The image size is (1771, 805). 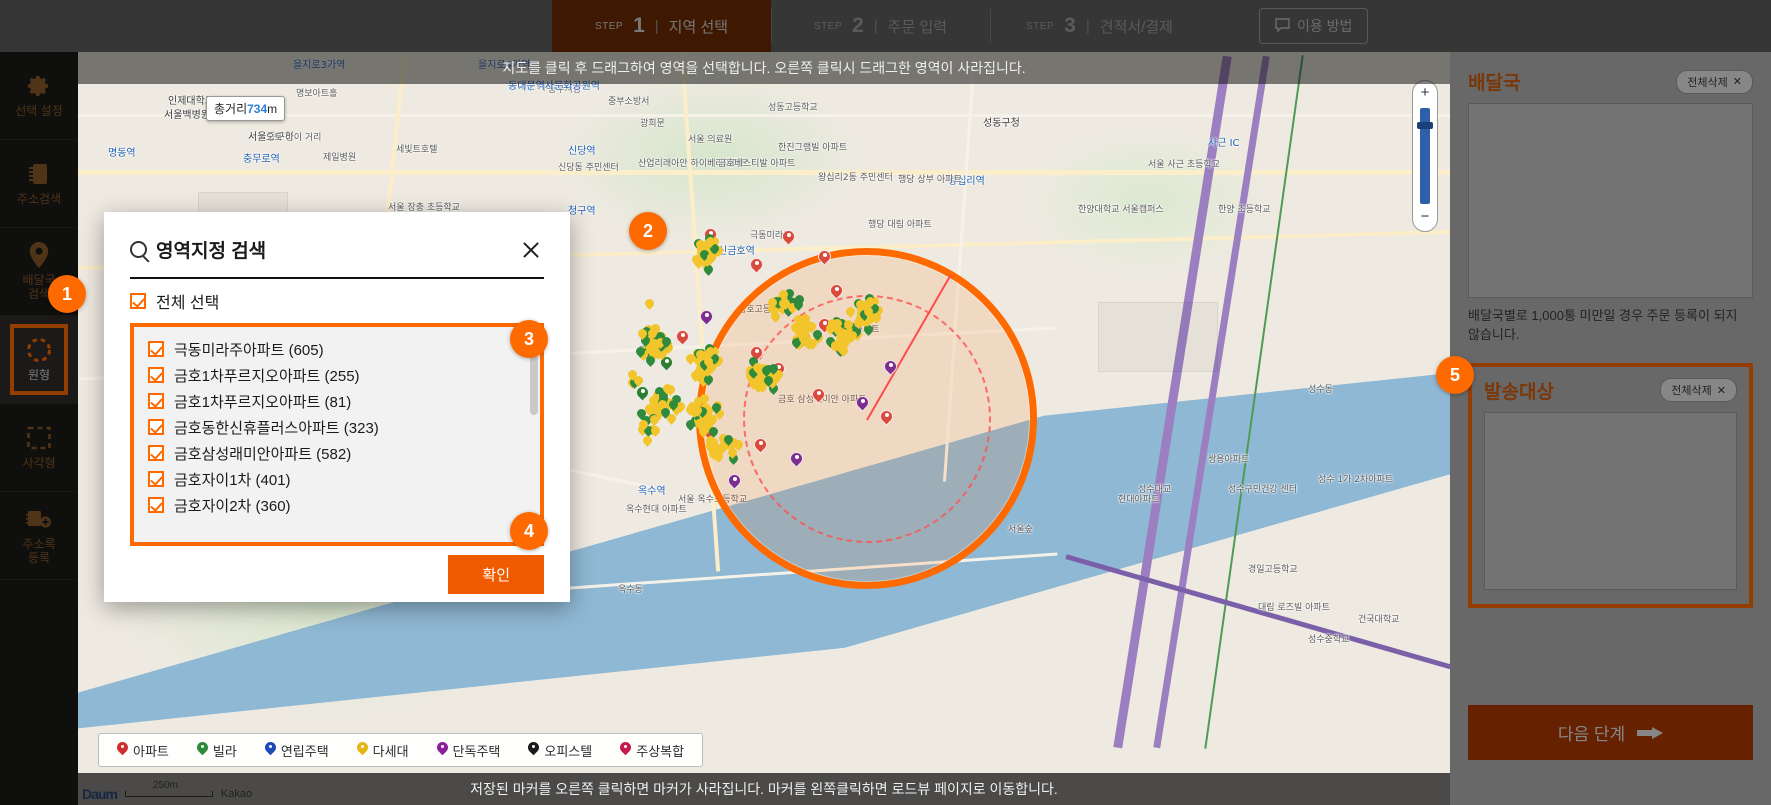 What do you see at coordinates (344, 505) in the screenshot?
I see `list-item: 금호자이2차 (360)` at bounding box center [344, 505].